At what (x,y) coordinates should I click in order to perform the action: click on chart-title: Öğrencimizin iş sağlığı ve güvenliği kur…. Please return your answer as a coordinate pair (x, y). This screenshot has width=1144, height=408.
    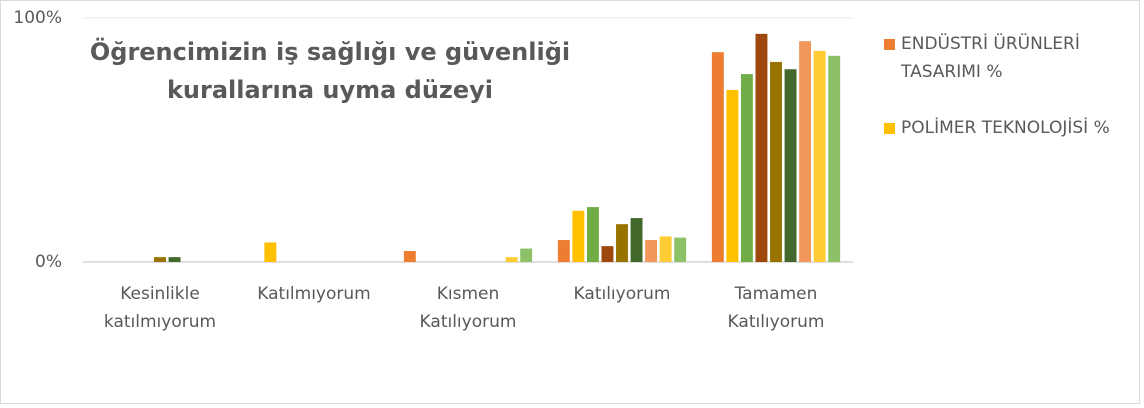
    Looking at the image, I should click on (330, 71).